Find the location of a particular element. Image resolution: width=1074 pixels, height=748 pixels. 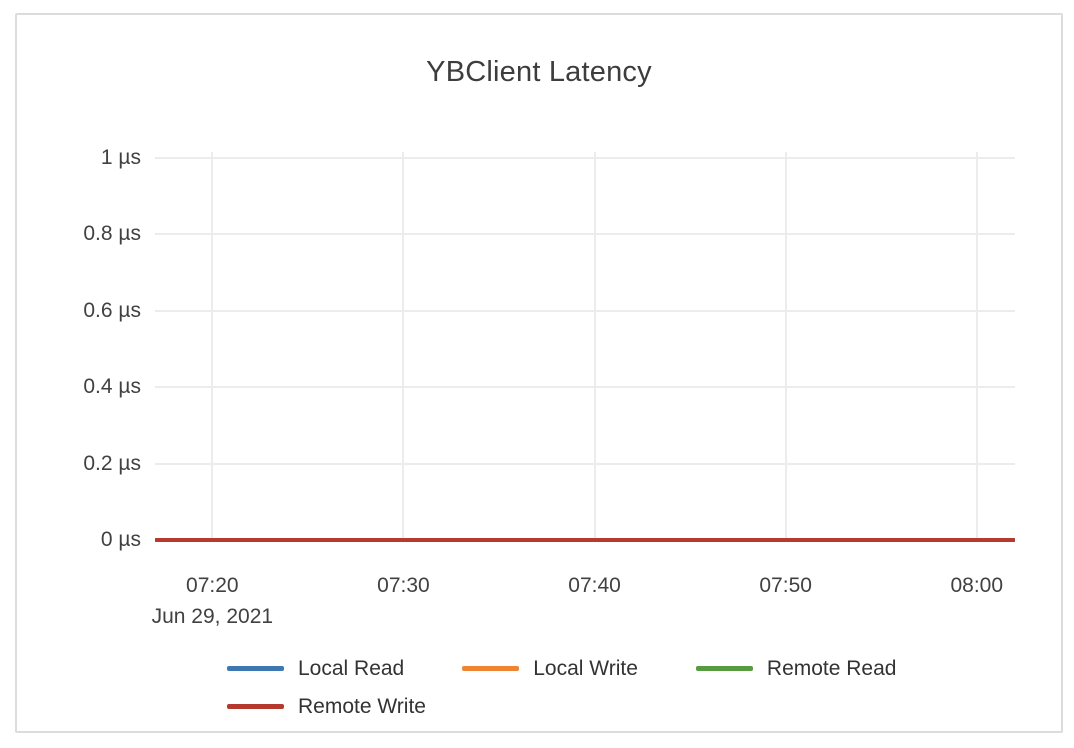

legend-item-remote-write: Remote Write is located at coordinates (326, 706).